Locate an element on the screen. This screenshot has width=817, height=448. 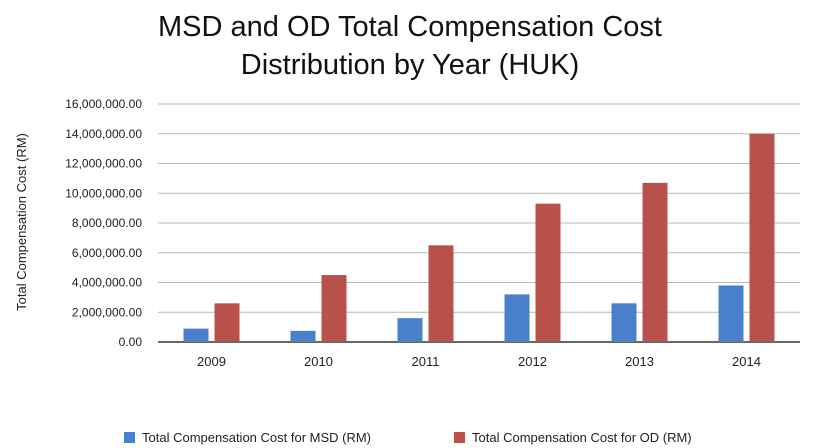
x-tick-label: 2013 is located at coordinates (639, 361).